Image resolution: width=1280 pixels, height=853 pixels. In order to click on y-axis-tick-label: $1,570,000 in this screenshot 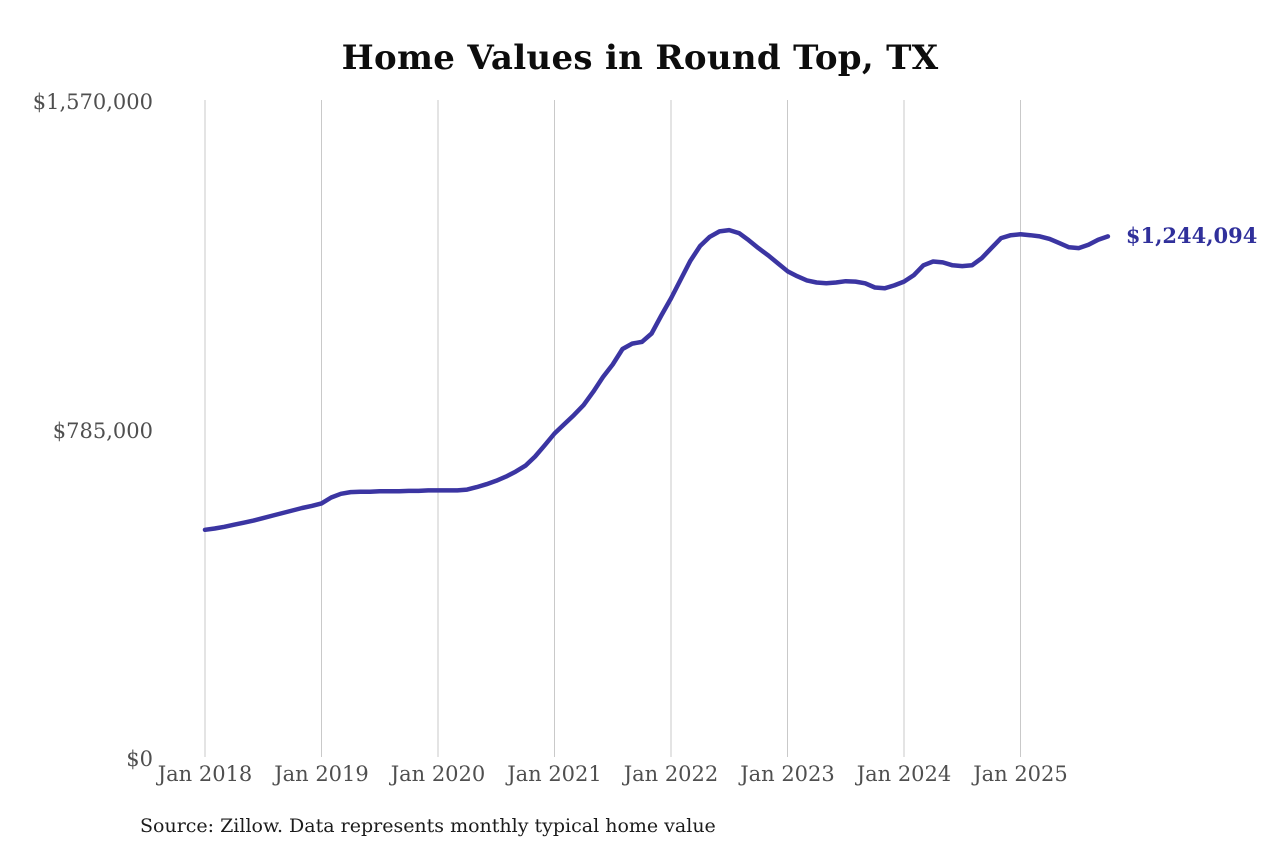, I will do `click(92, 102)`.